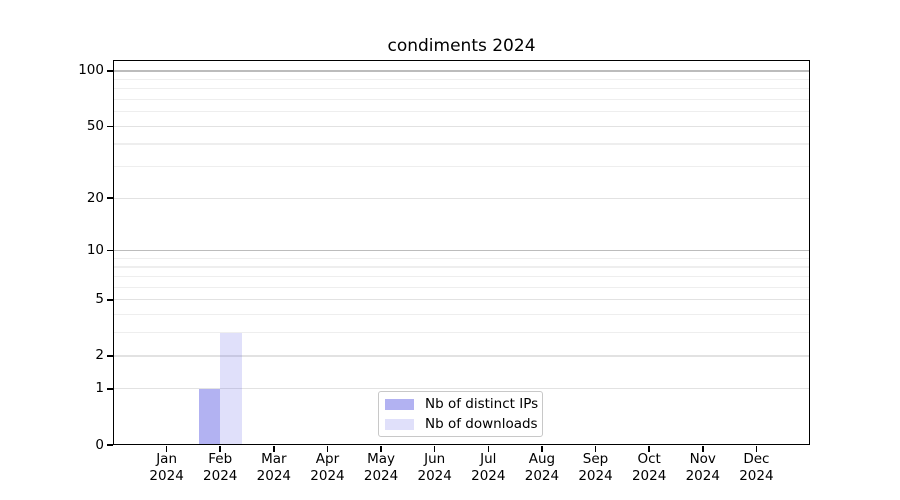  I want to click on x-tick-label: Jun 2024, so click(435, 468).